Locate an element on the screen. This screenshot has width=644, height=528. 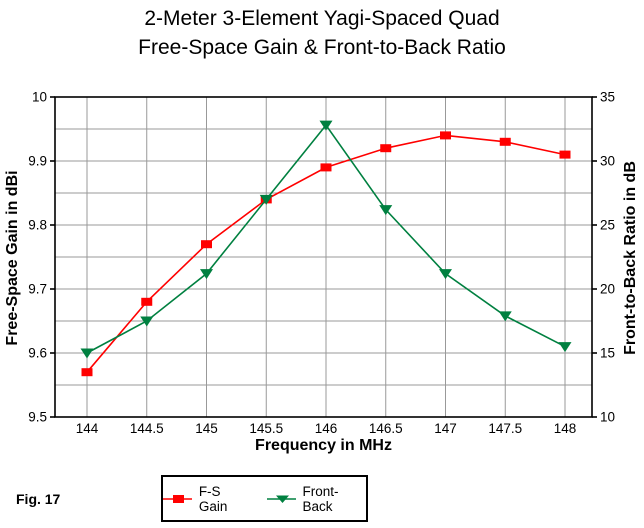
x-tick-label: 147.5 is located at coordinates (505, 428).